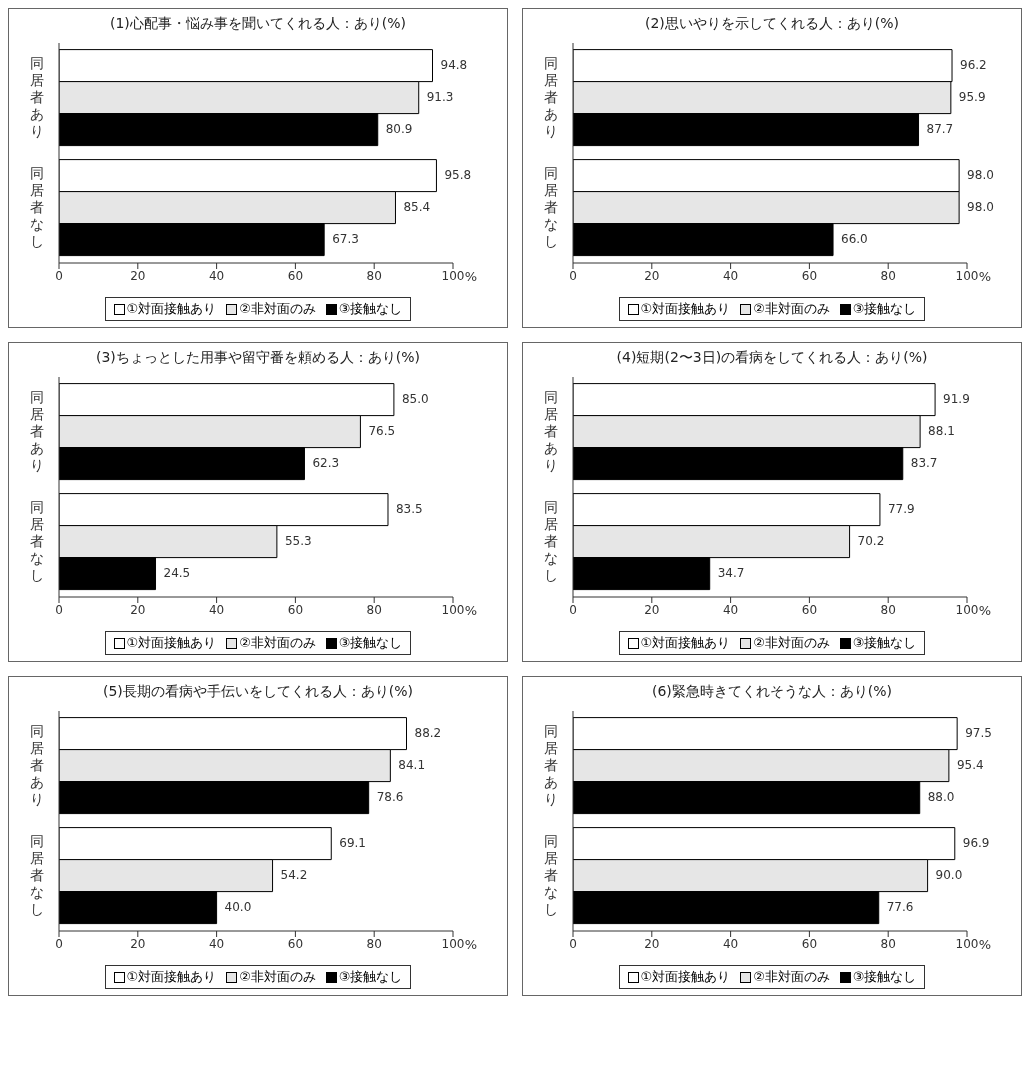  What do you see at coordinates (924, 463) in the screenshot?
I see `data-label: 83.7` at bounding box center [924, 463].